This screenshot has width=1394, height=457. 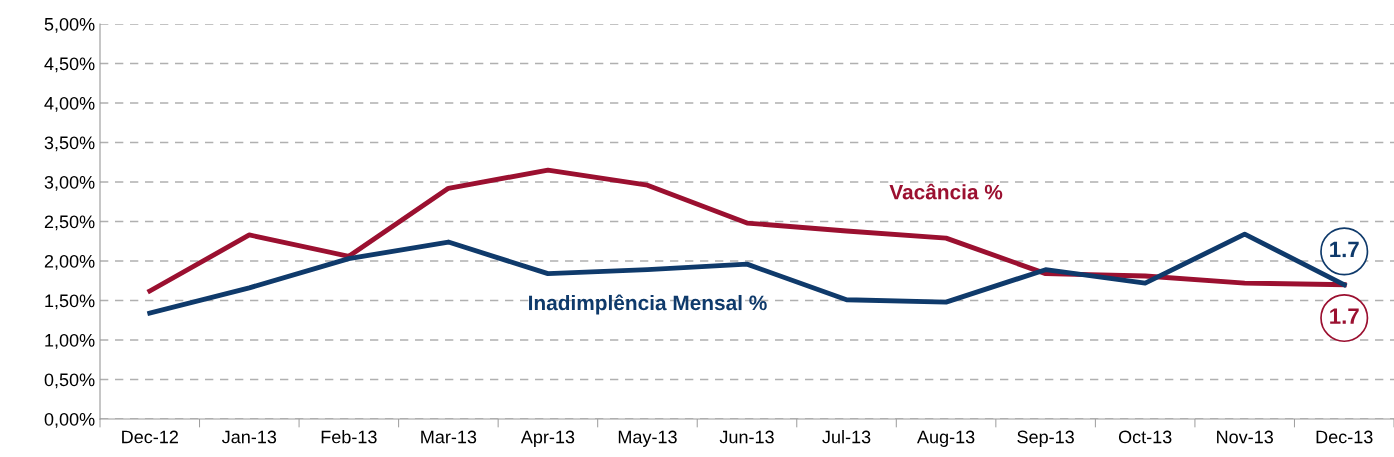 What do you see at coordinates (69, 65) in the screenshot?
I see `y-tick-label: 4,50%` at bounding box center [69, 65].